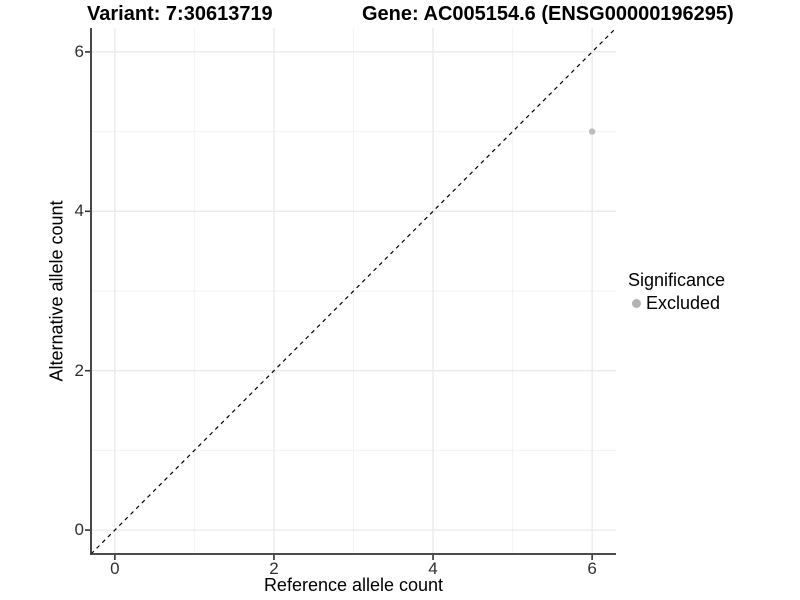  What do you see at coordinates (79, 370) in the screenshot?
I see `y-tick-label: 2` at bounding box center [79, 370].